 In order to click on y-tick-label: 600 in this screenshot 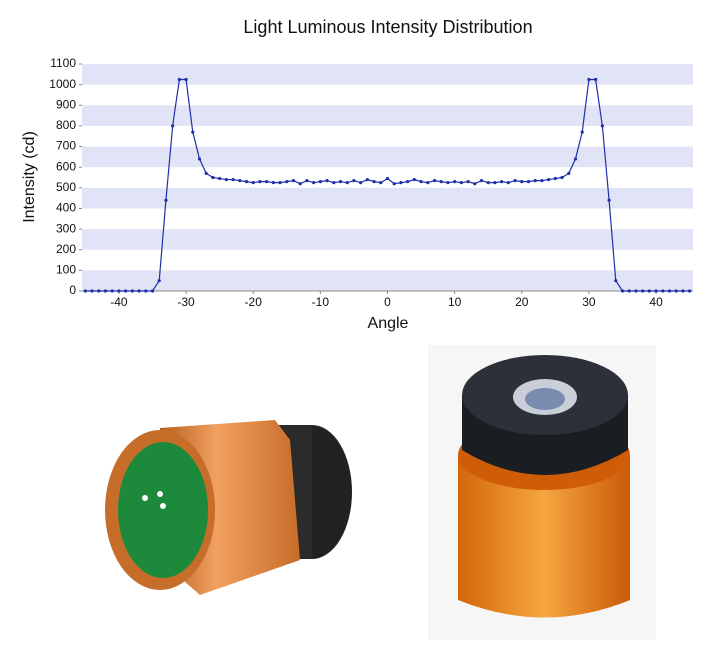, I will do `click(66, 166)`.